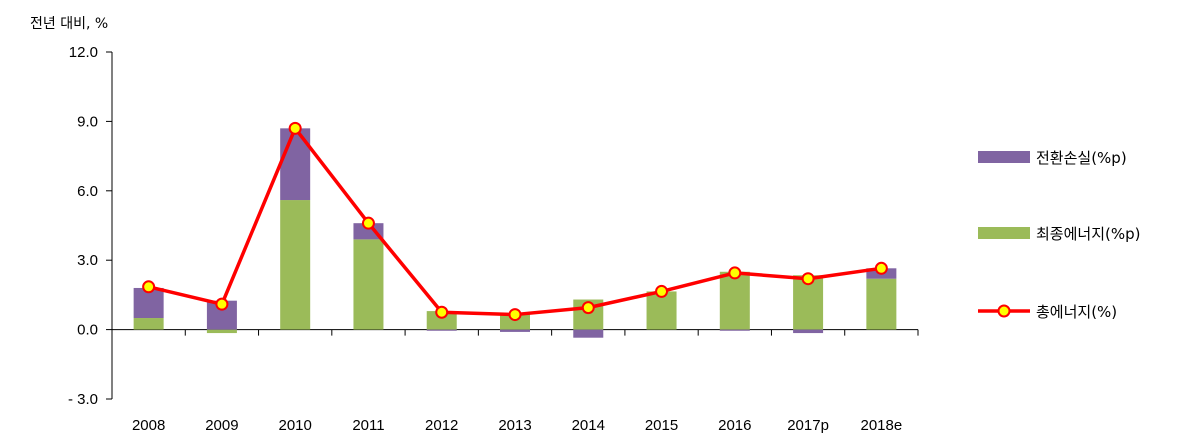  What do you see at coordinates (441, 425) in the screenshot?
I see `x-tick-label: 2012` at bounding box center [441, 425].